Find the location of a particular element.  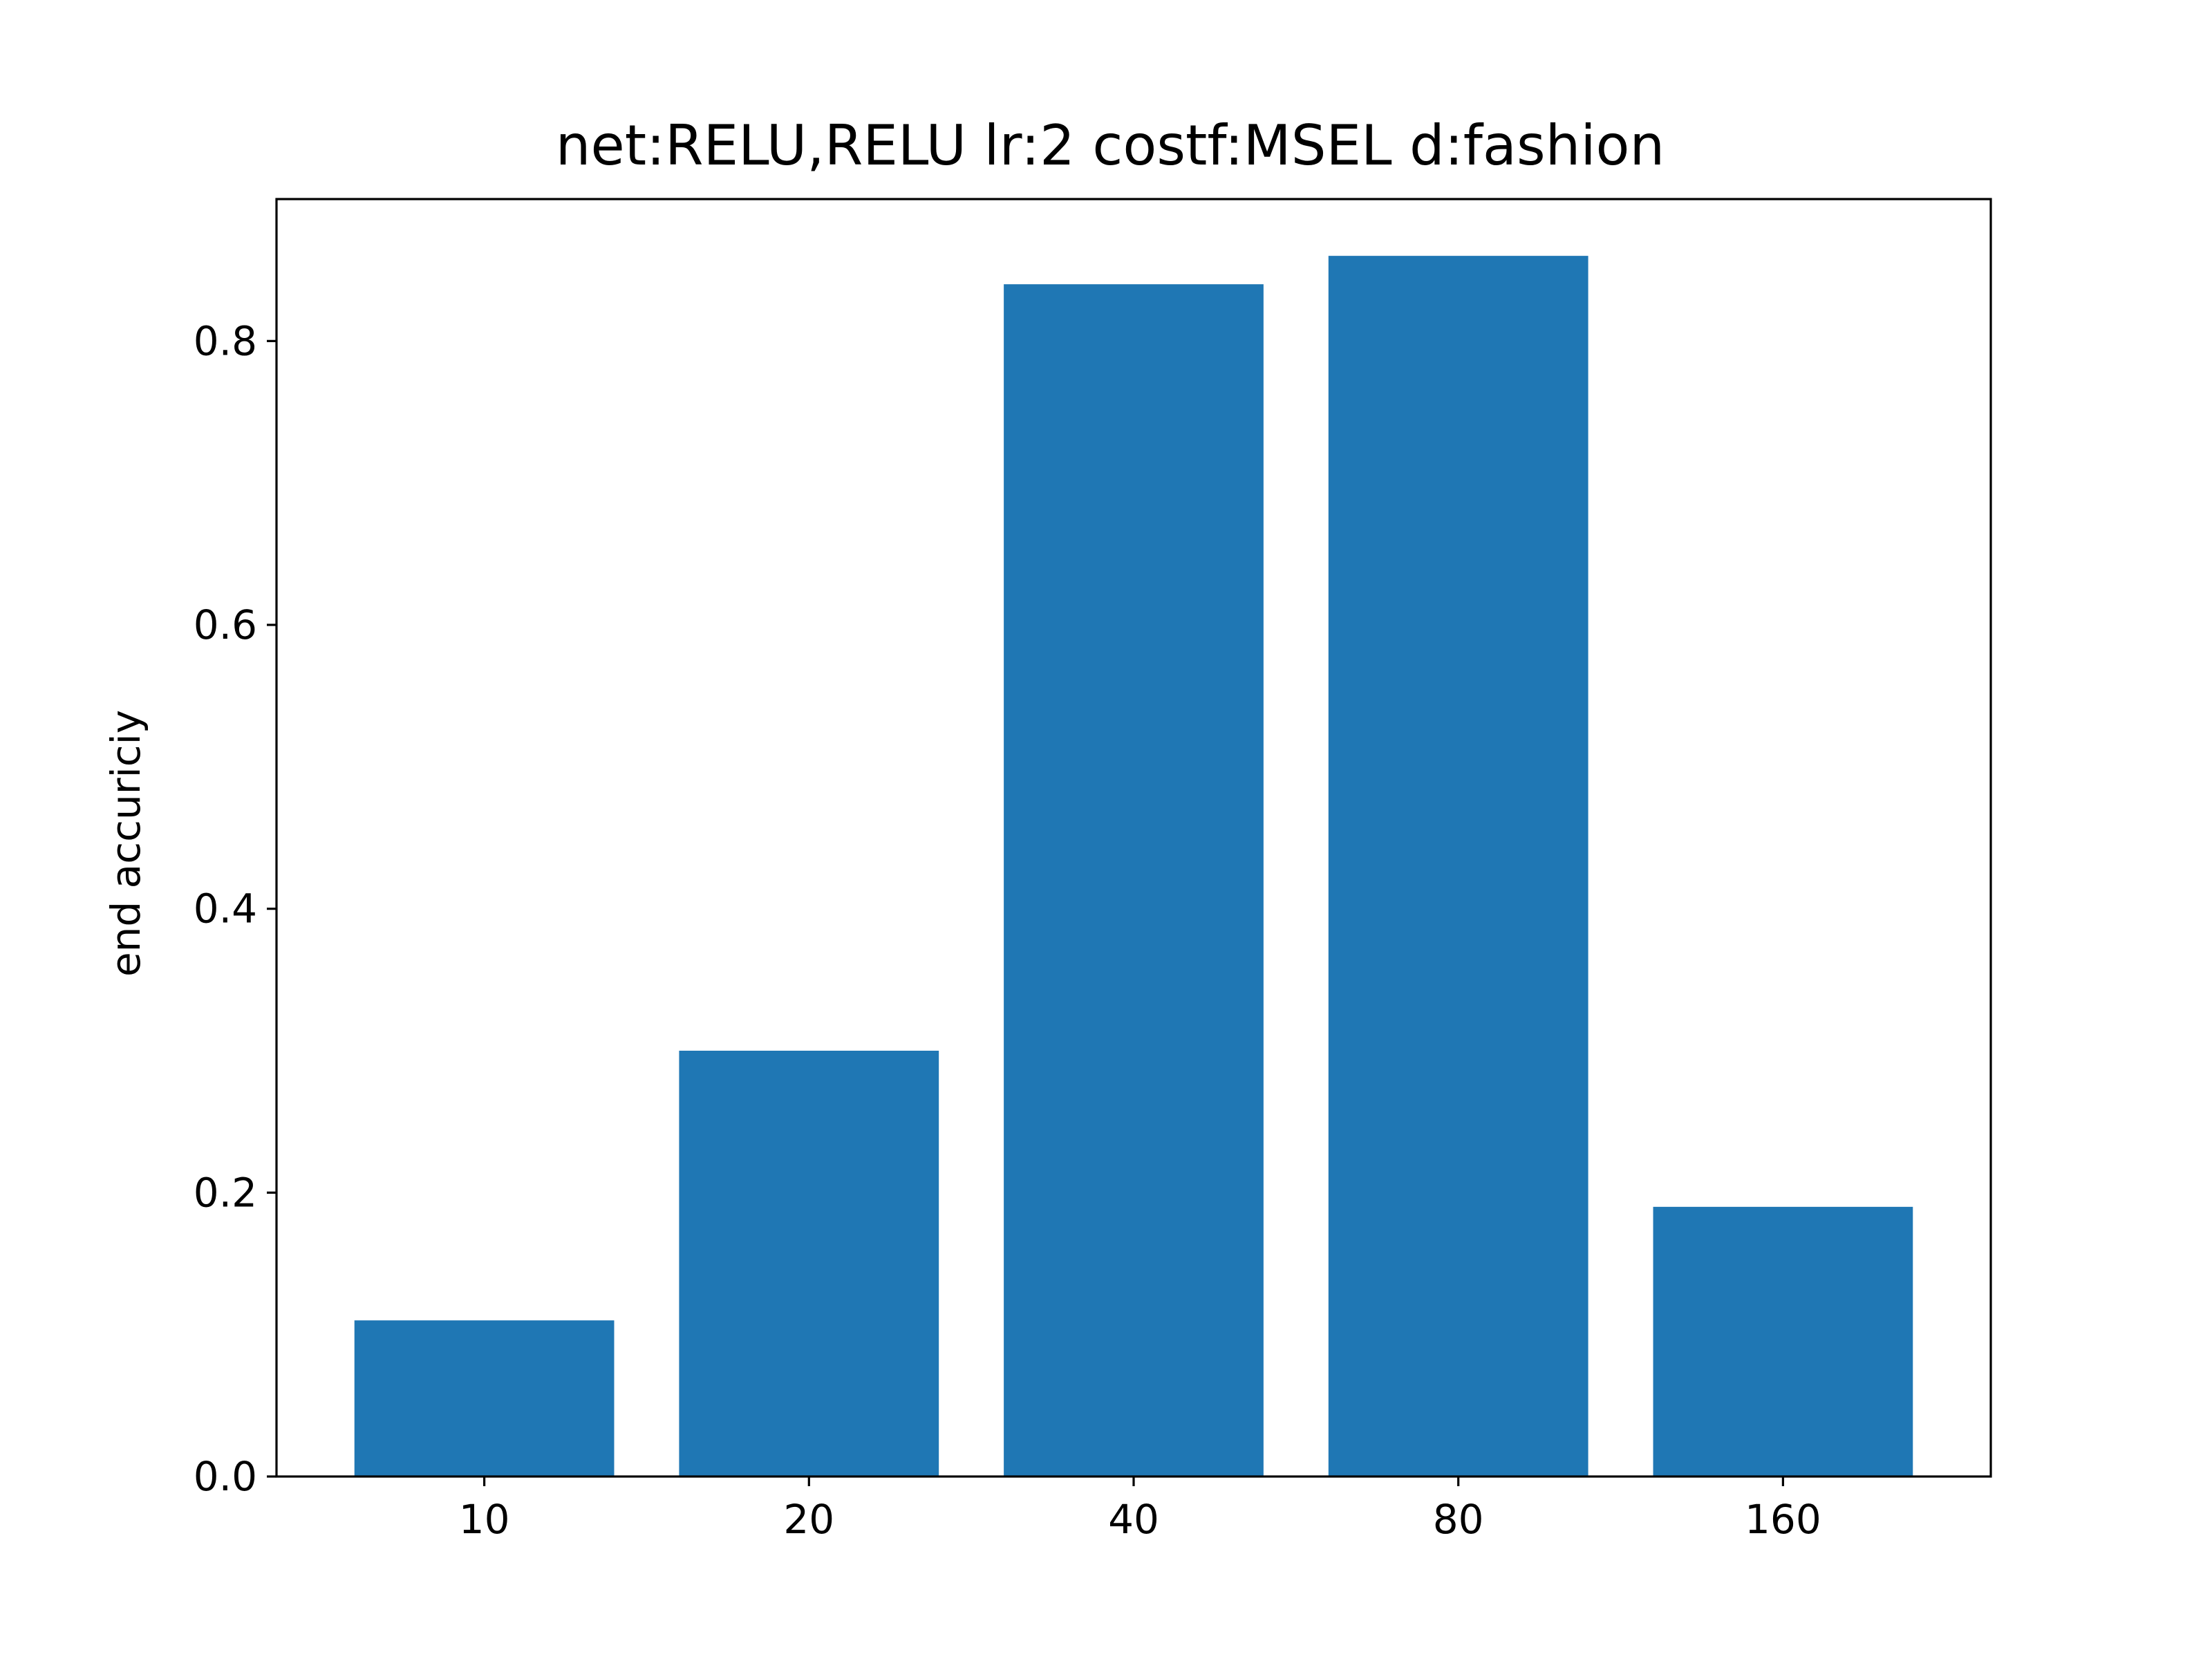

x-tick-label-10: 10 is located at coordinates (484, 1520).